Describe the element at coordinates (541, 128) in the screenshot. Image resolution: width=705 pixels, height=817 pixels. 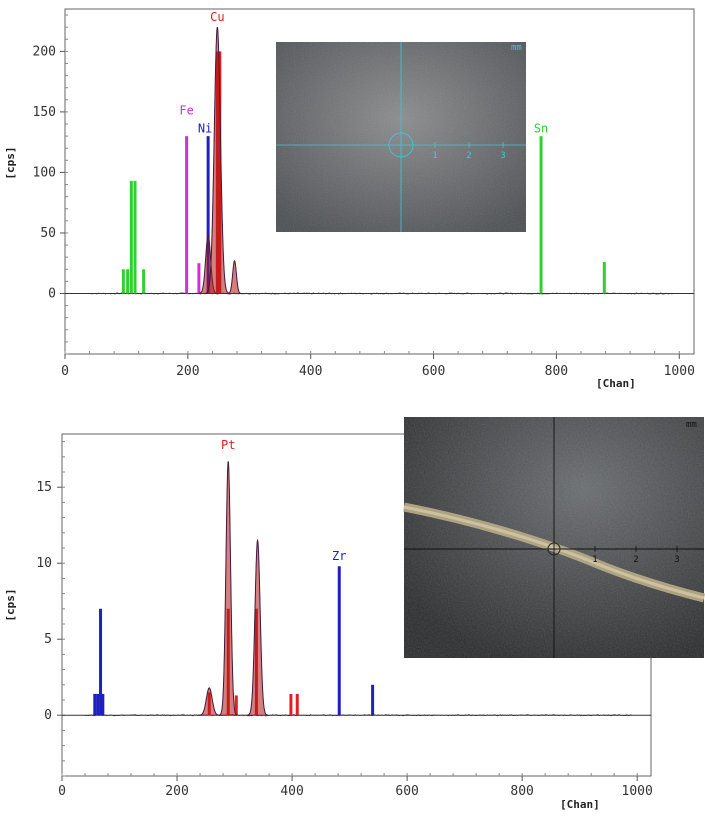
I see `element-label-sn: Sn` at that location.